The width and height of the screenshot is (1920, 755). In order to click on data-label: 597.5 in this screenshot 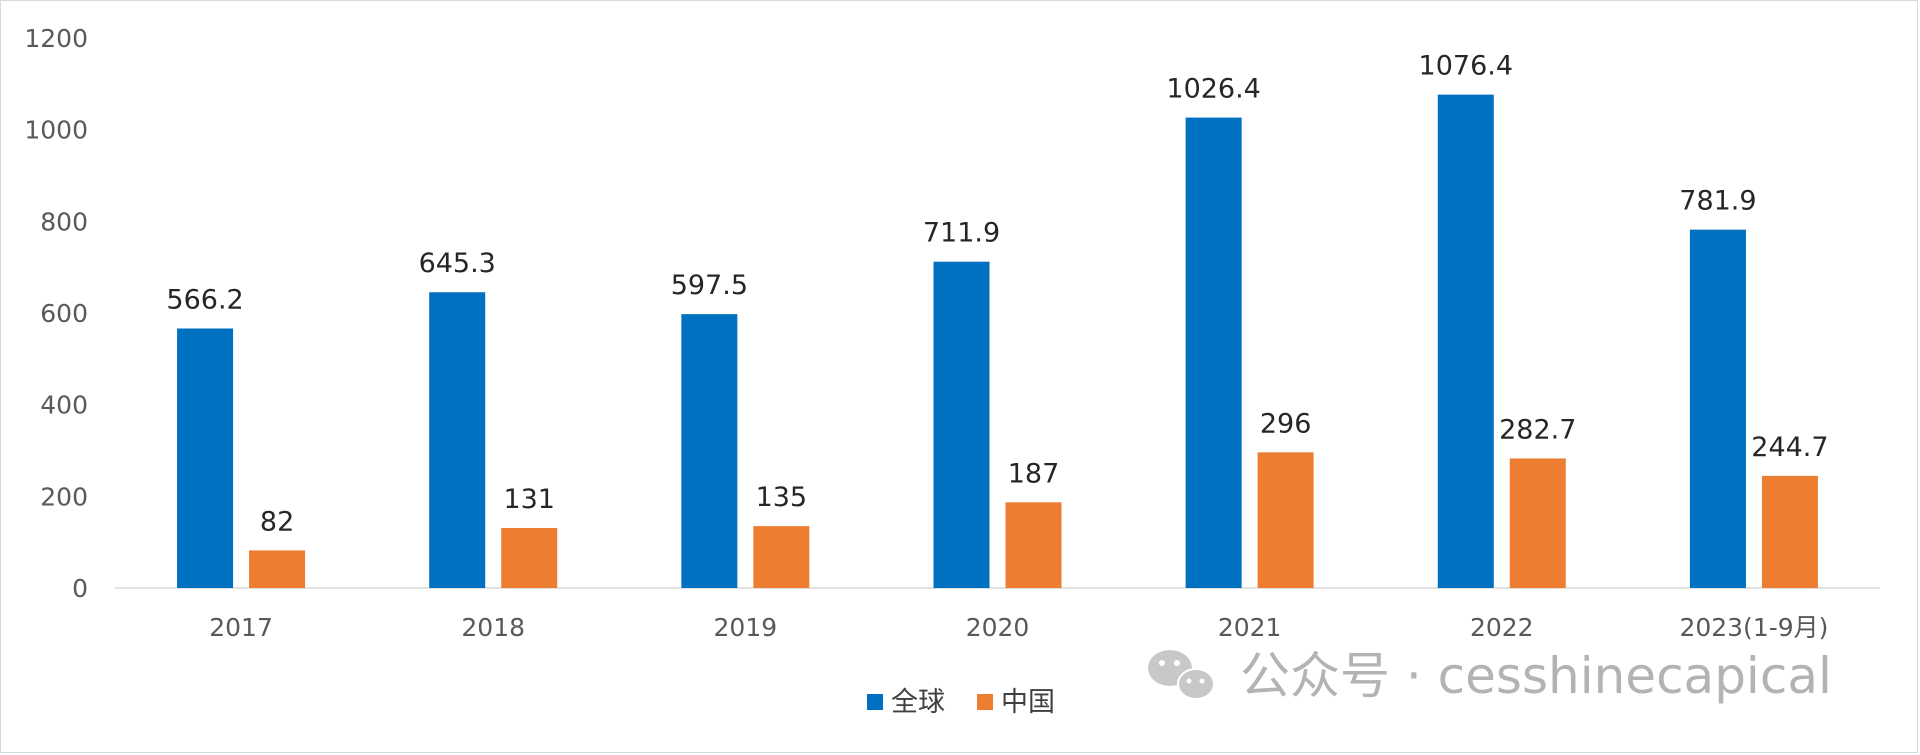, I will do `click(709, 285)`.